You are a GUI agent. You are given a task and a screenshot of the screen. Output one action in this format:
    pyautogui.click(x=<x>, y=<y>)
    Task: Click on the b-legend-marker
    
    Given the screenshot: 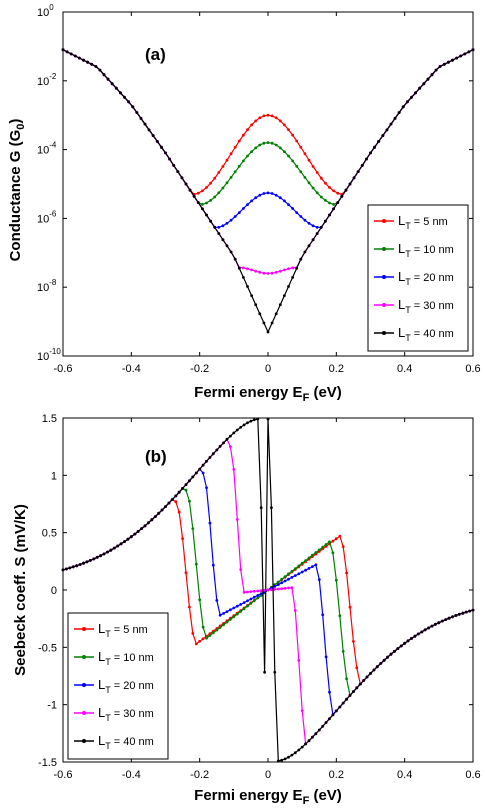 What is the action you would take?
    pyautogui.click(x=84, y=657)
    